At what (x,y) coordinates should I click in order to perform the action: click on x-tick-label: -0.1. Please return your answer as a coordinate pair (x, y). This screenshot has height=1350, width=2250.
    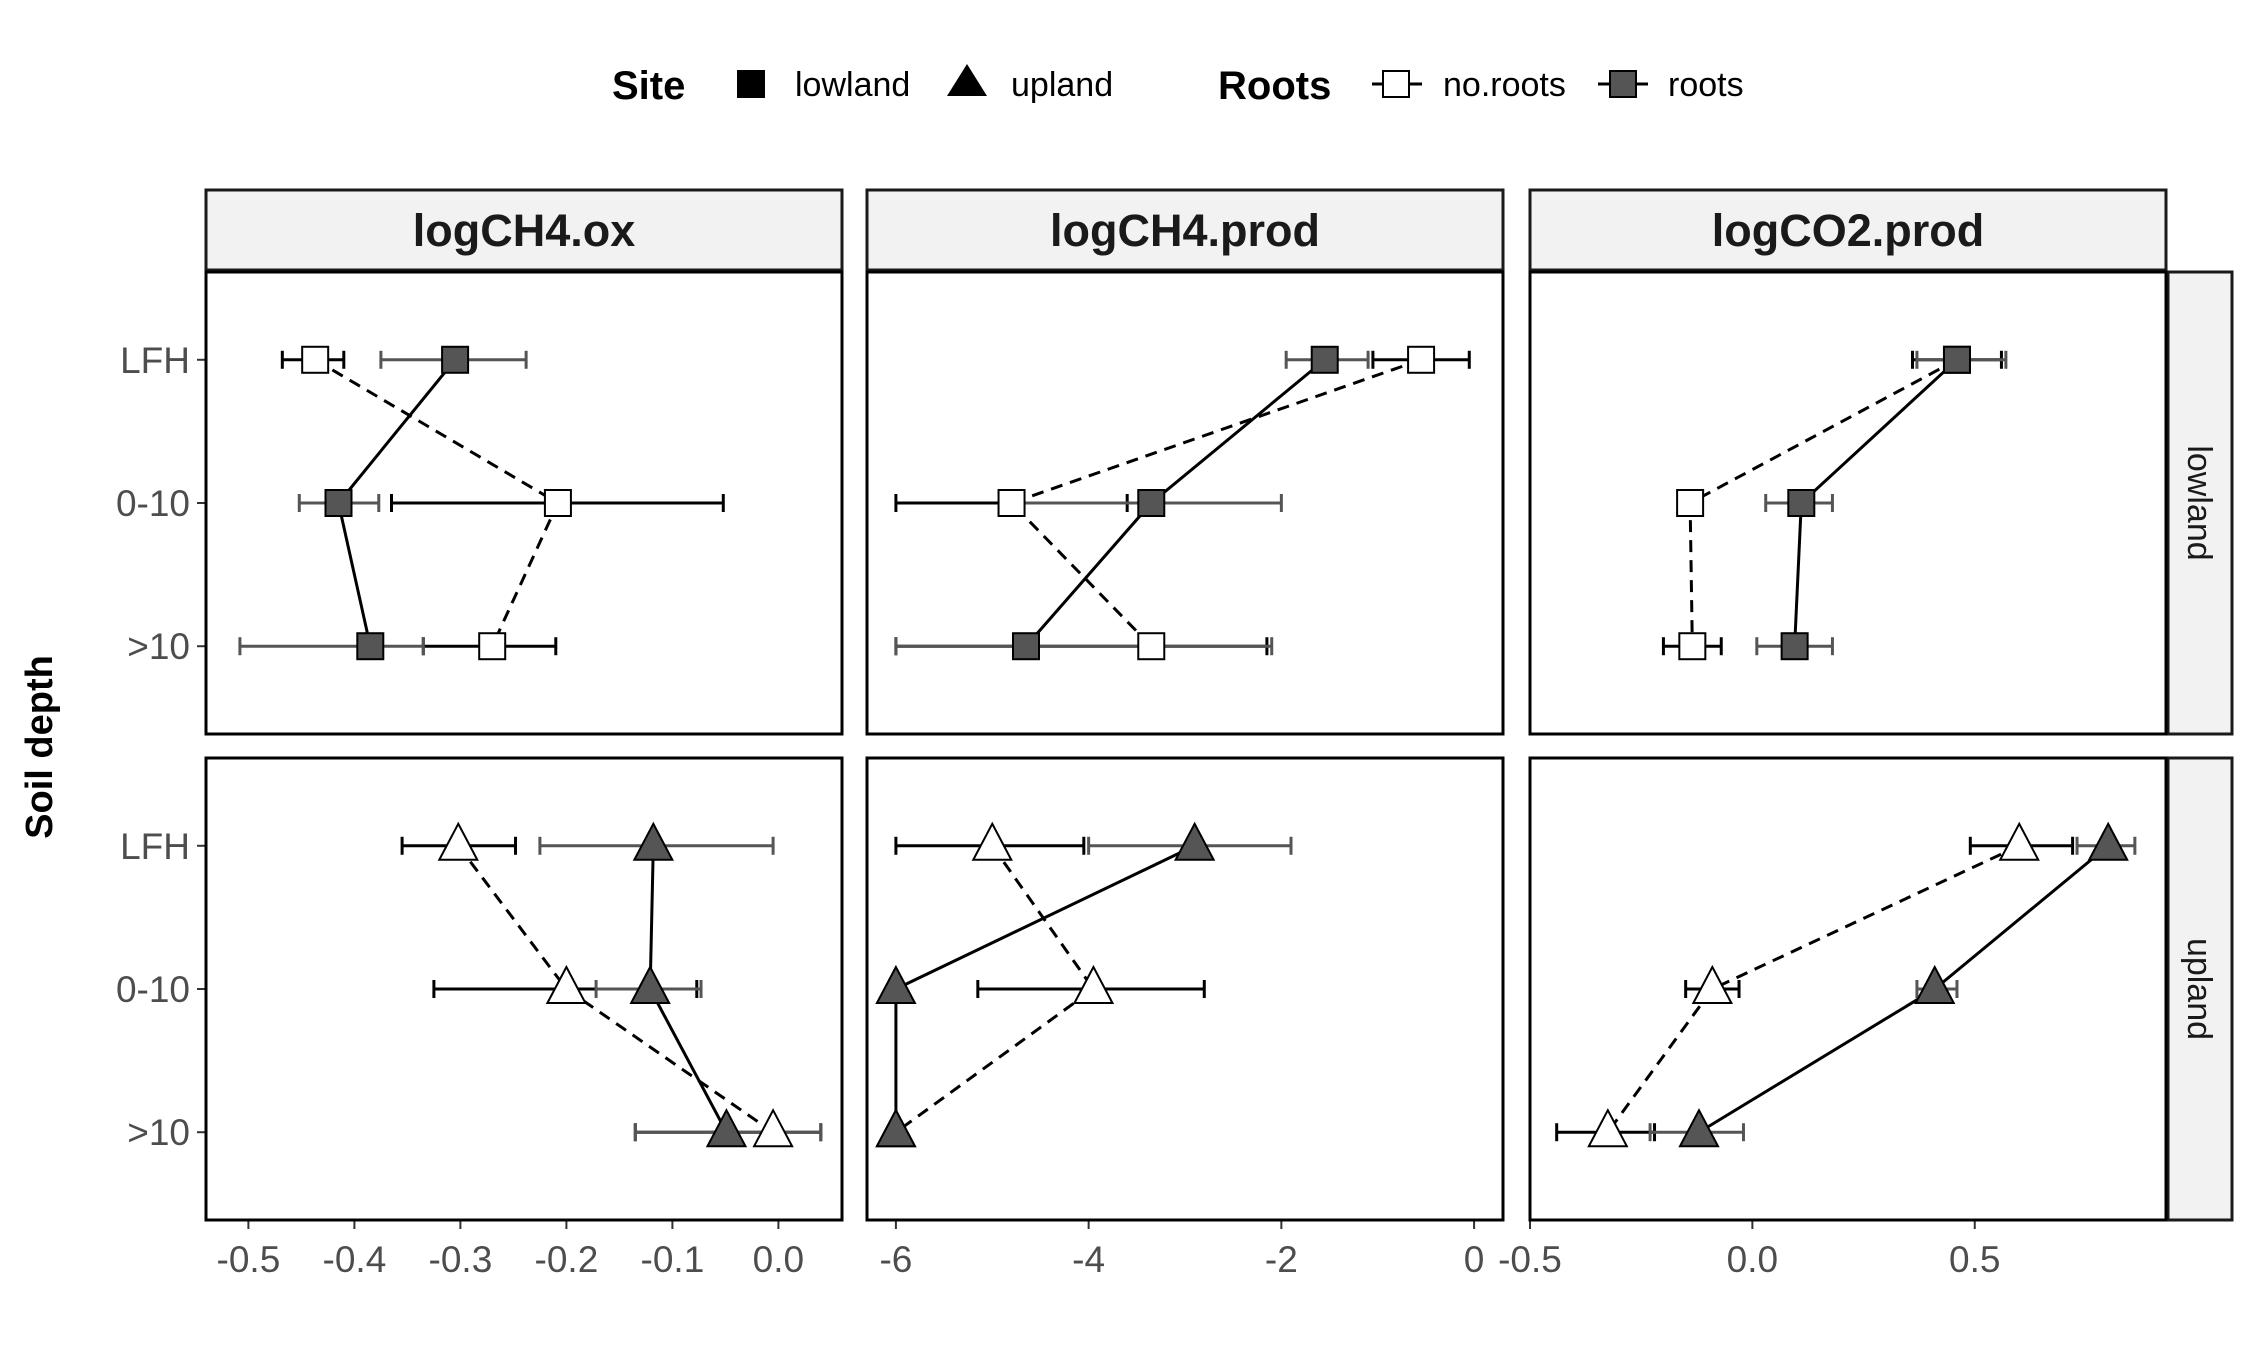
    Looking at the image, I should click on (673, 1259).